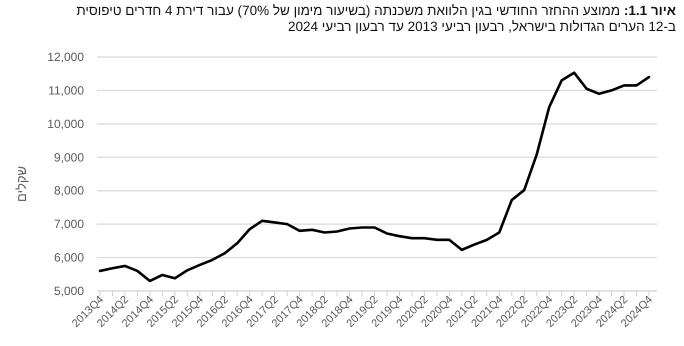  What do you see at coordinates (69, 191) in the screenshot?
I see `y-tick-label: 8,000` at bounding box center [69, 191].